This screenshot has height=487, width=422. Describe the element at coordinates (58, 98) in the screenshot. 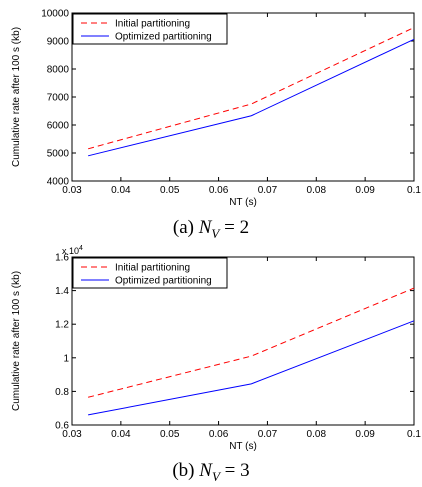

I see `y-tick-label: 7000` at that location.